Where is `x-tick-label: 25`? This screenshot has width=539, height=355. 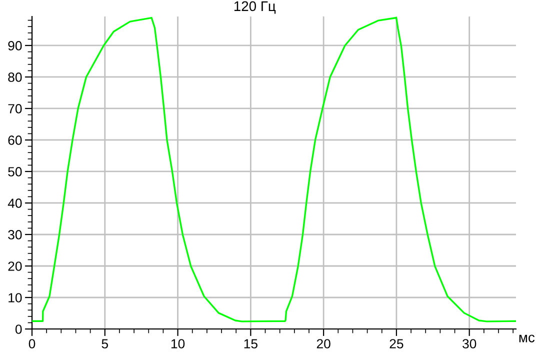
x-tick-label: 25 is located at coordinates (397, 343).